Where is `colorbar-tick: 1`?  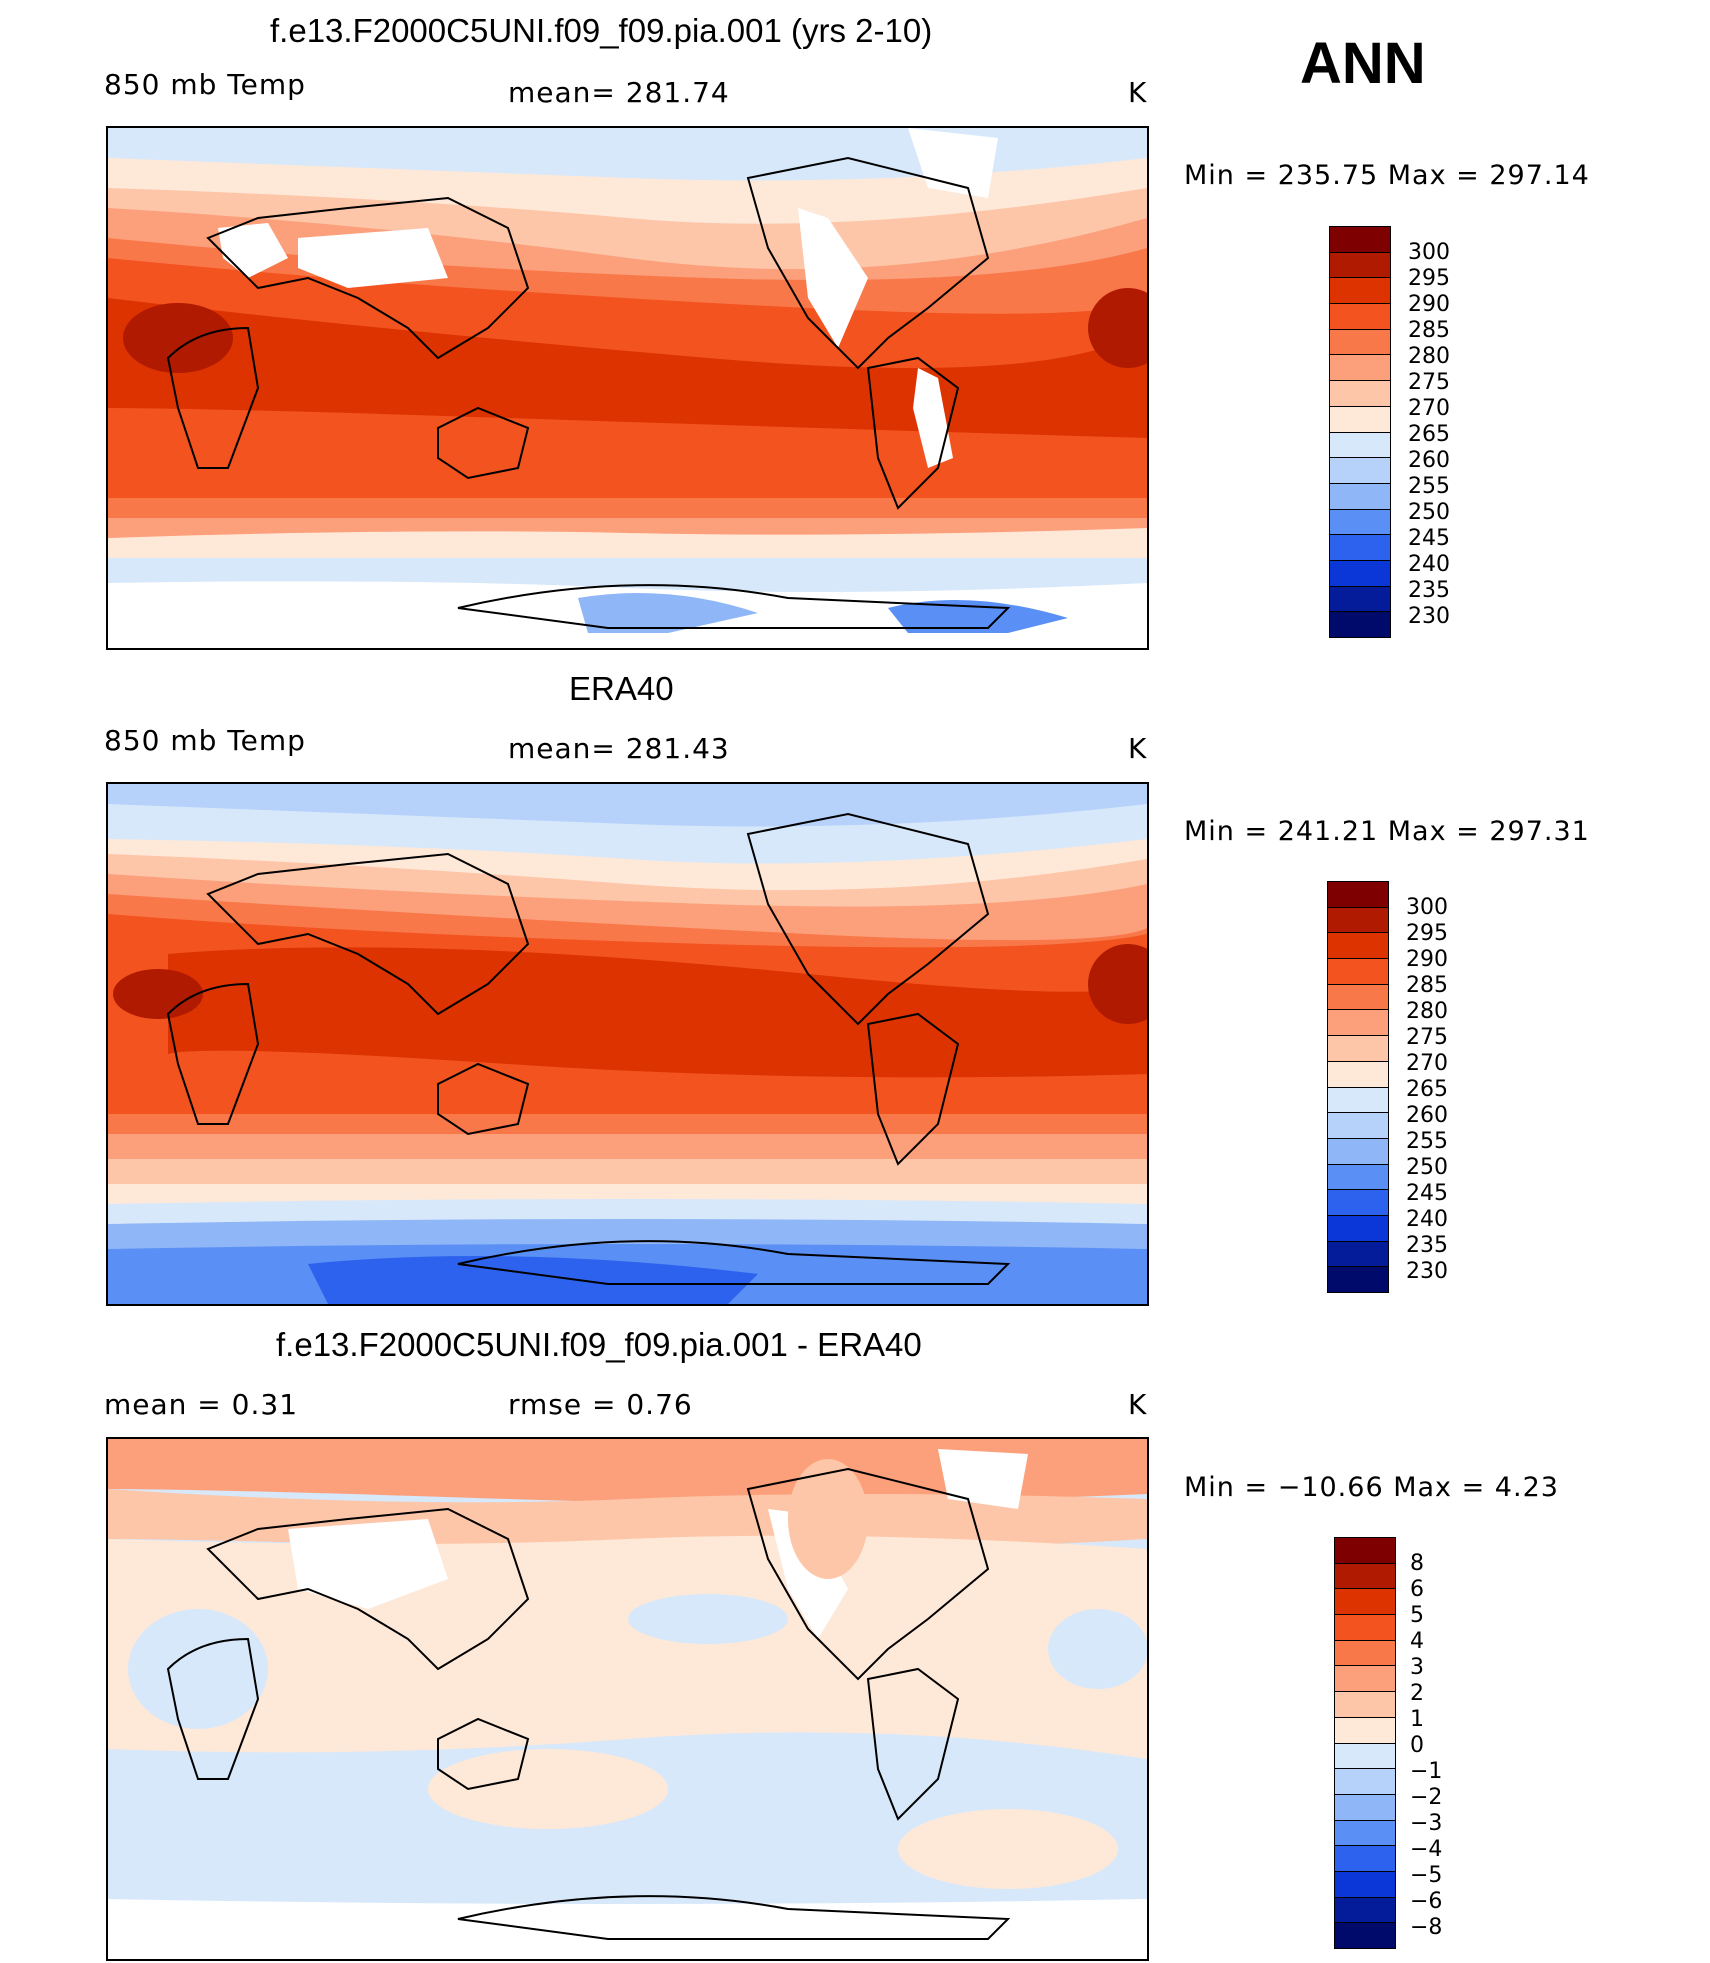 colorbar-tick: 1 is located at coordinates (1417, 1719).